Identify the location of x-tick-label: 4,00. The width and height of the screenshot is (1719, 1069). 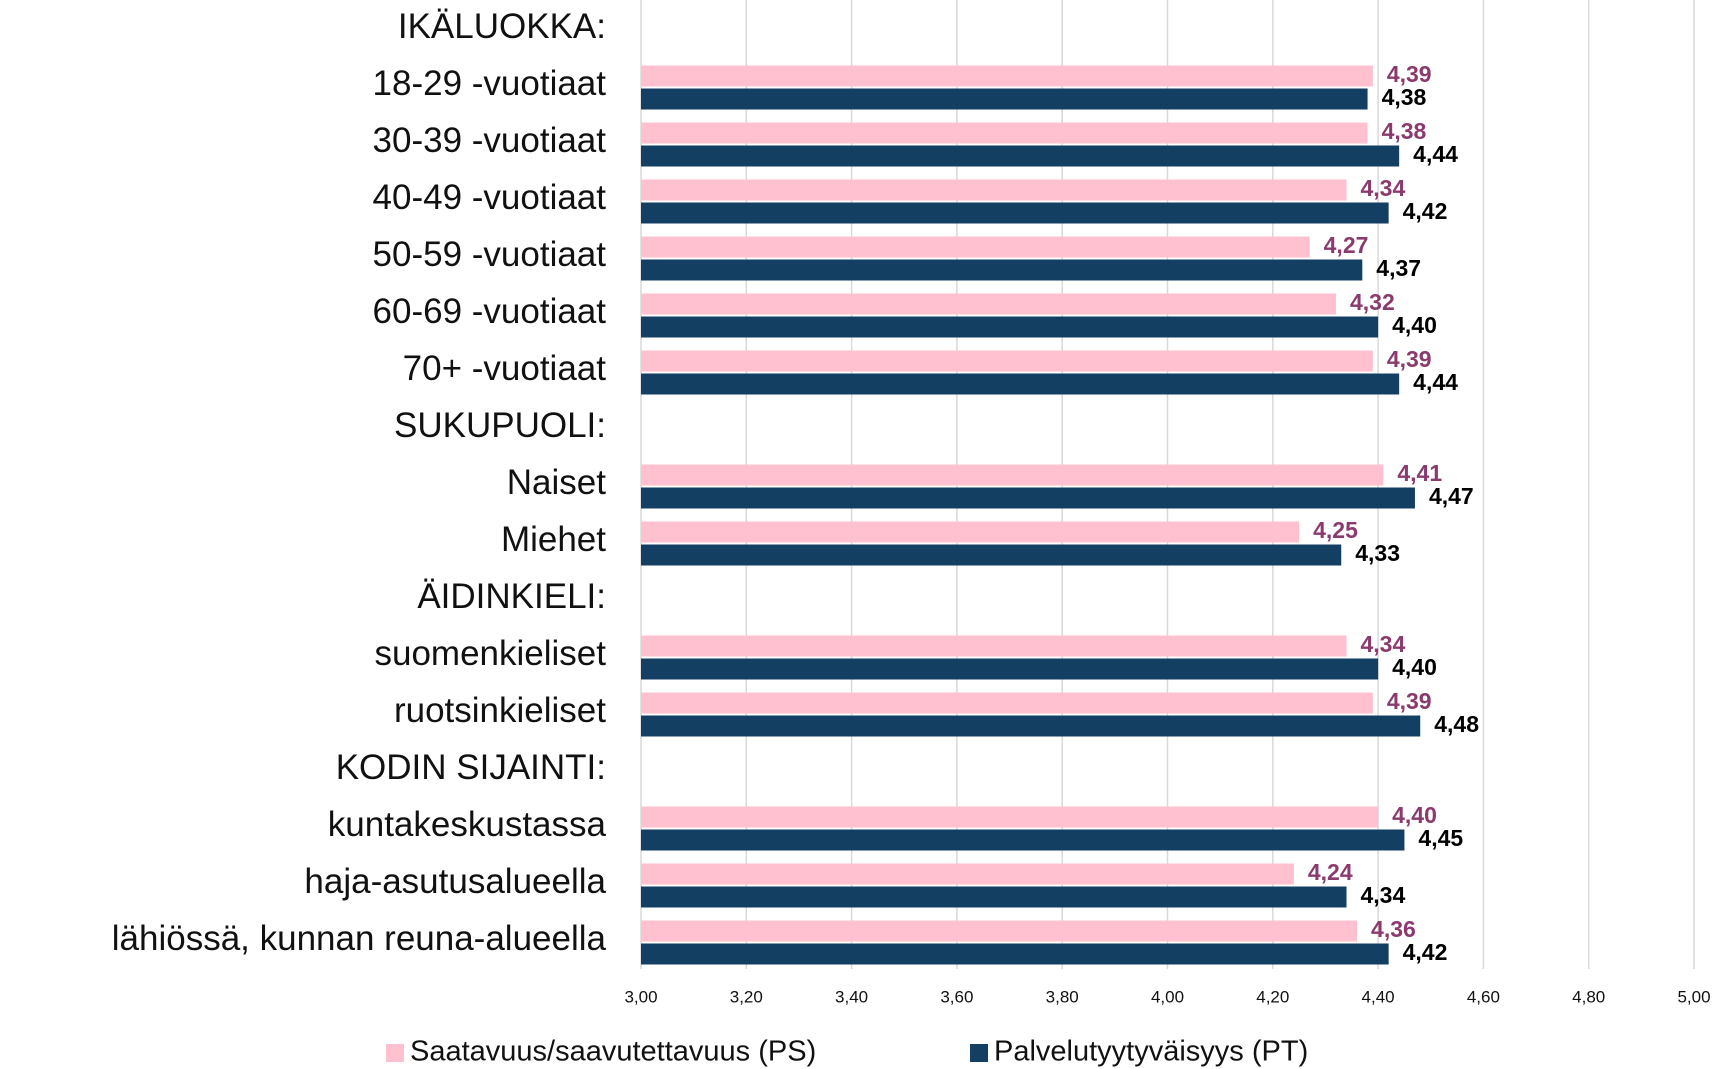
(1167, 996).